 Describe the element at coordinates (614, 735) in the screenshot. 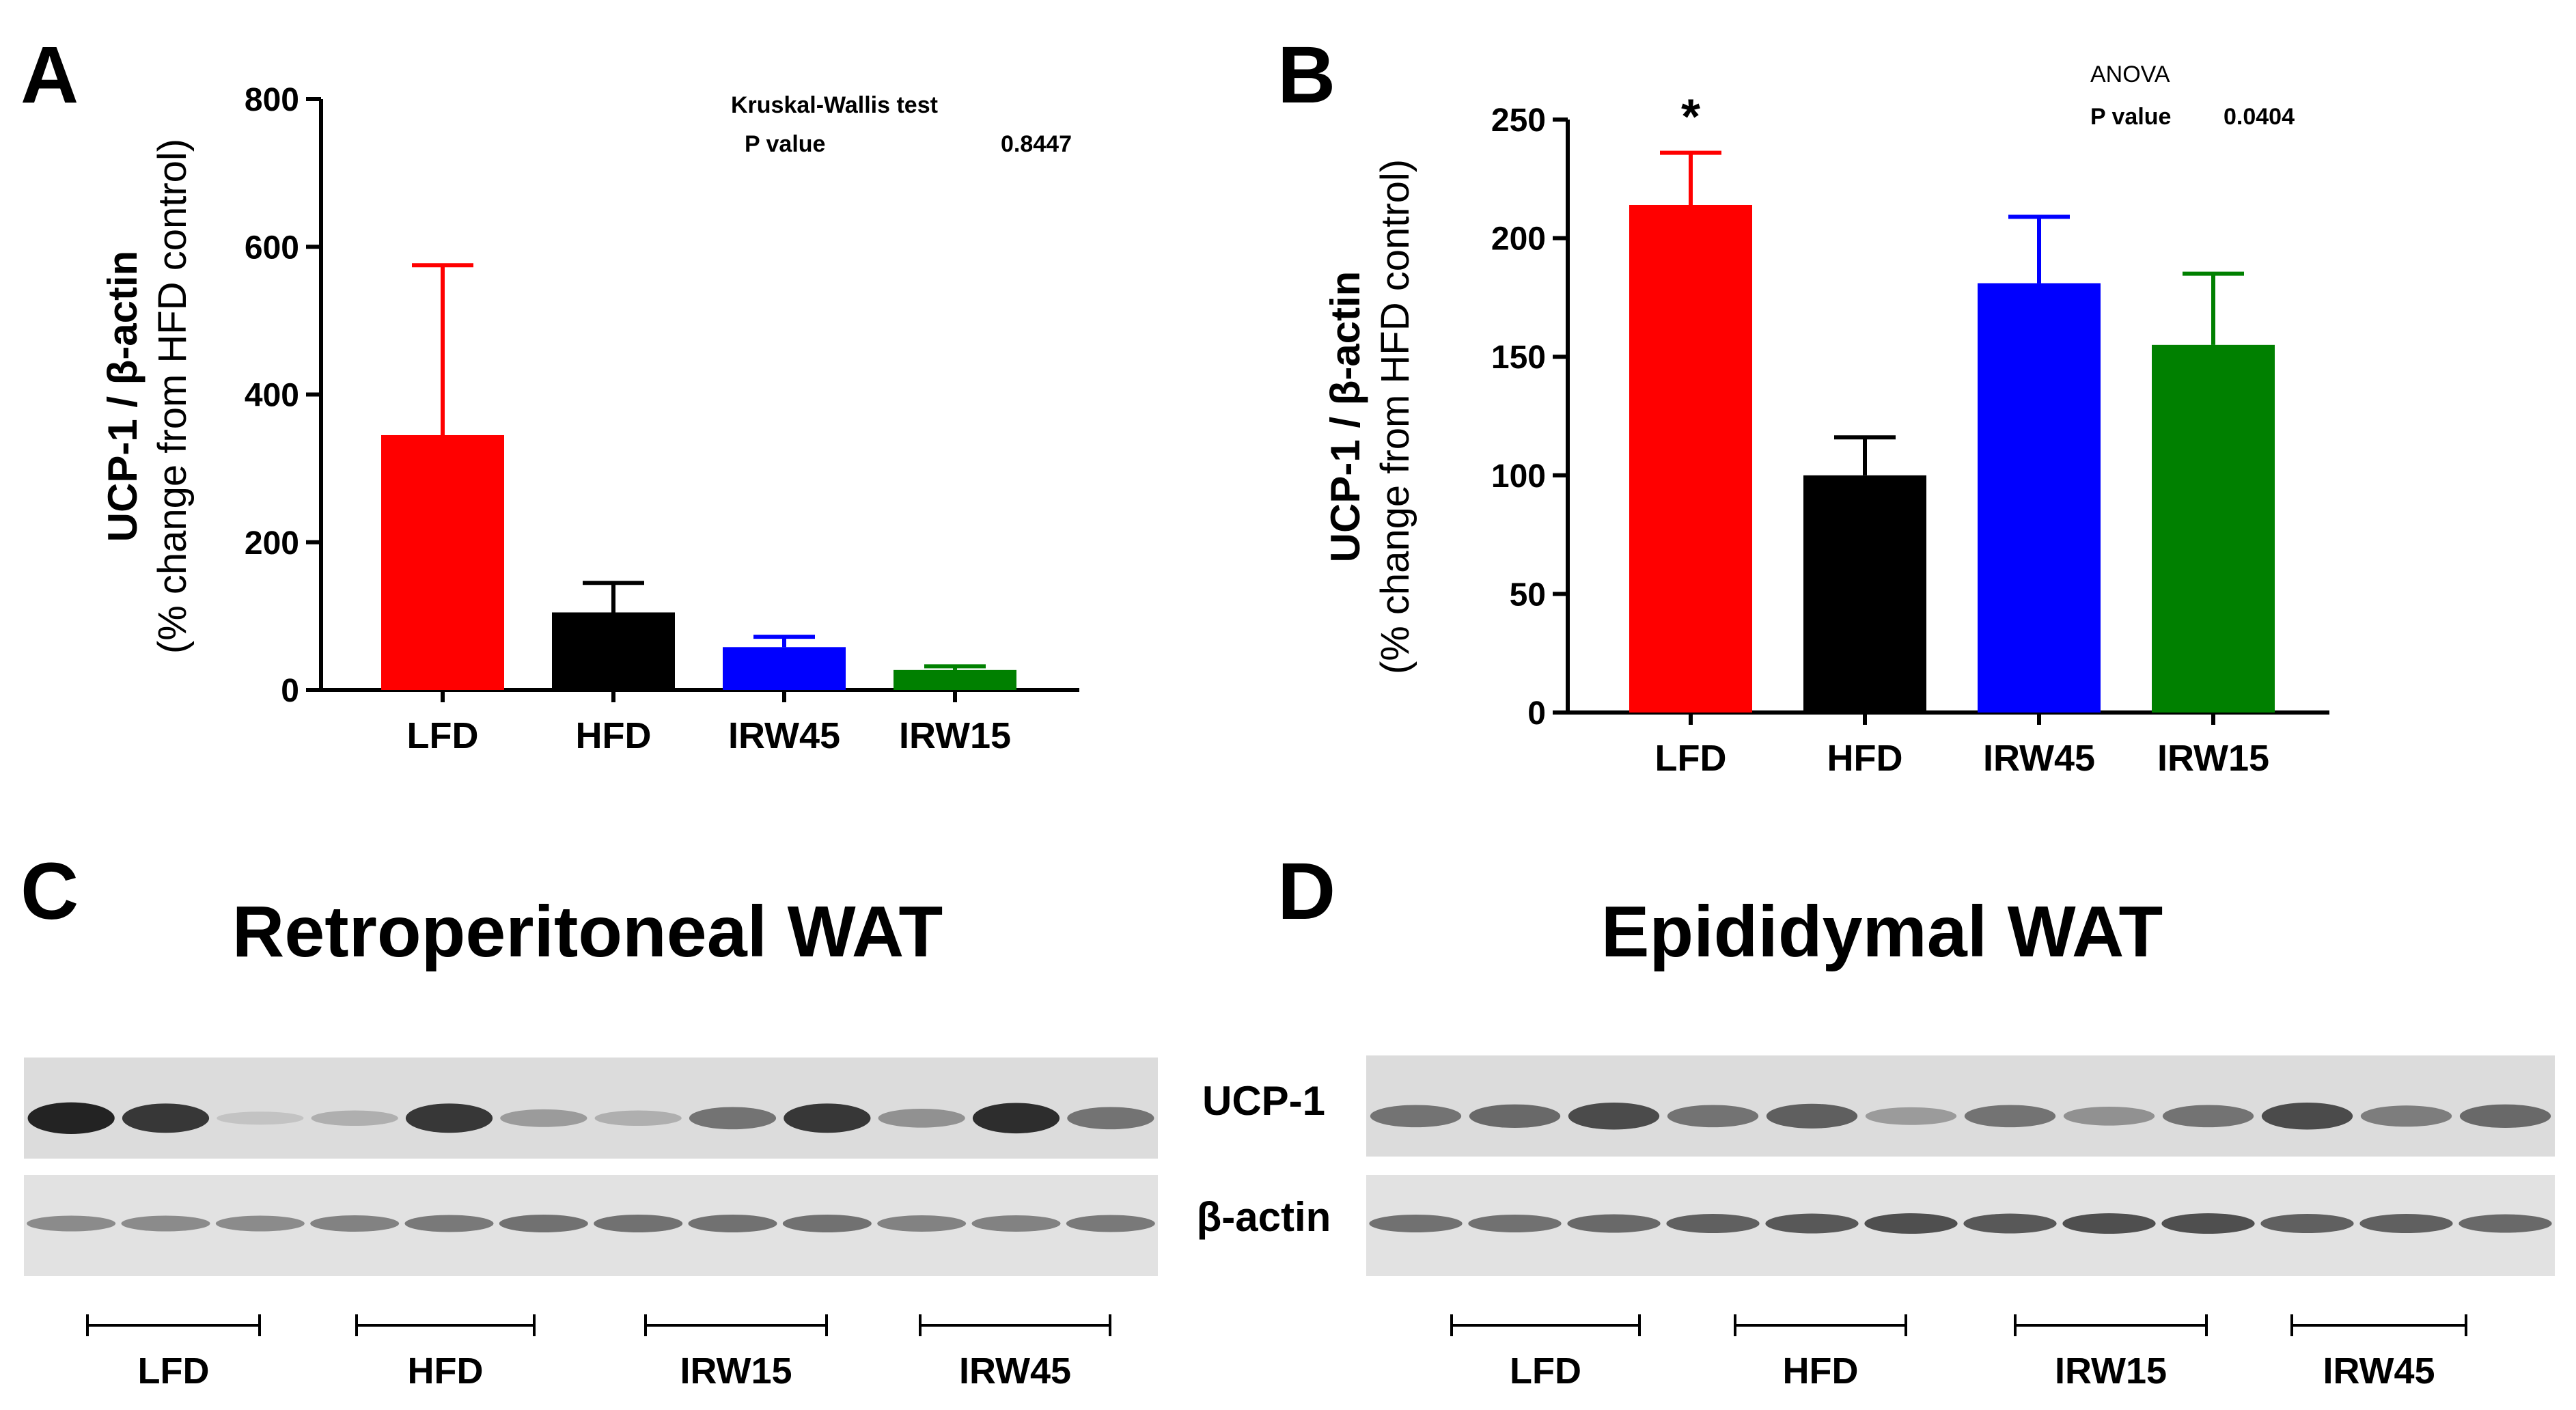

I see `chart-a-x-tick-label: HFD` at that location.